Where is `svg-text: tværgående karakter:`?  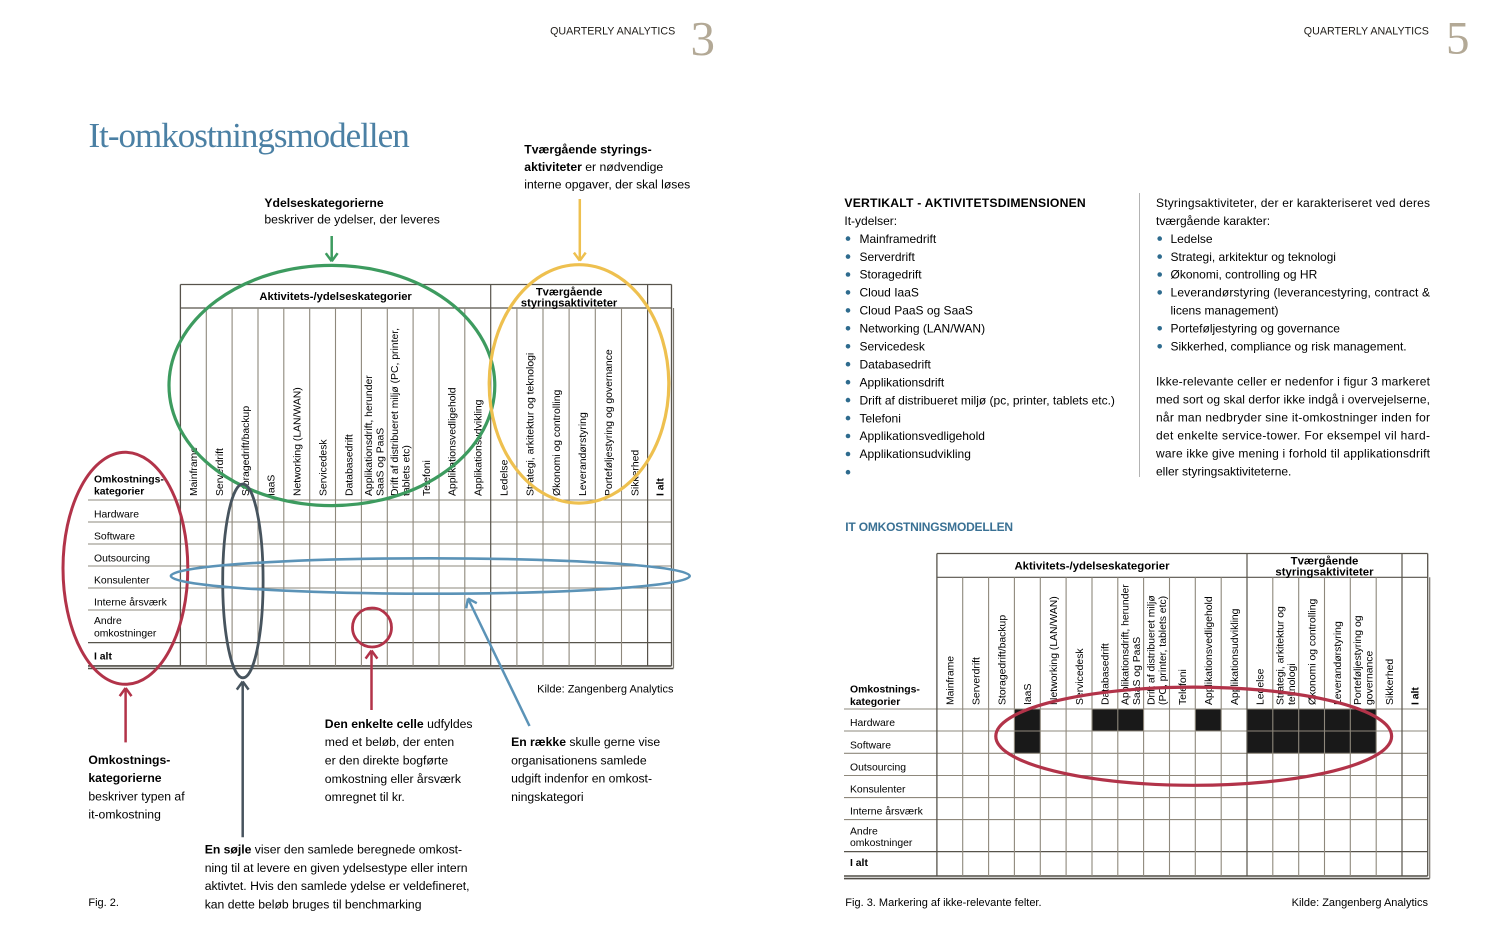
svg-text: tværgående karakter: is located at coordinates (1213, 221).